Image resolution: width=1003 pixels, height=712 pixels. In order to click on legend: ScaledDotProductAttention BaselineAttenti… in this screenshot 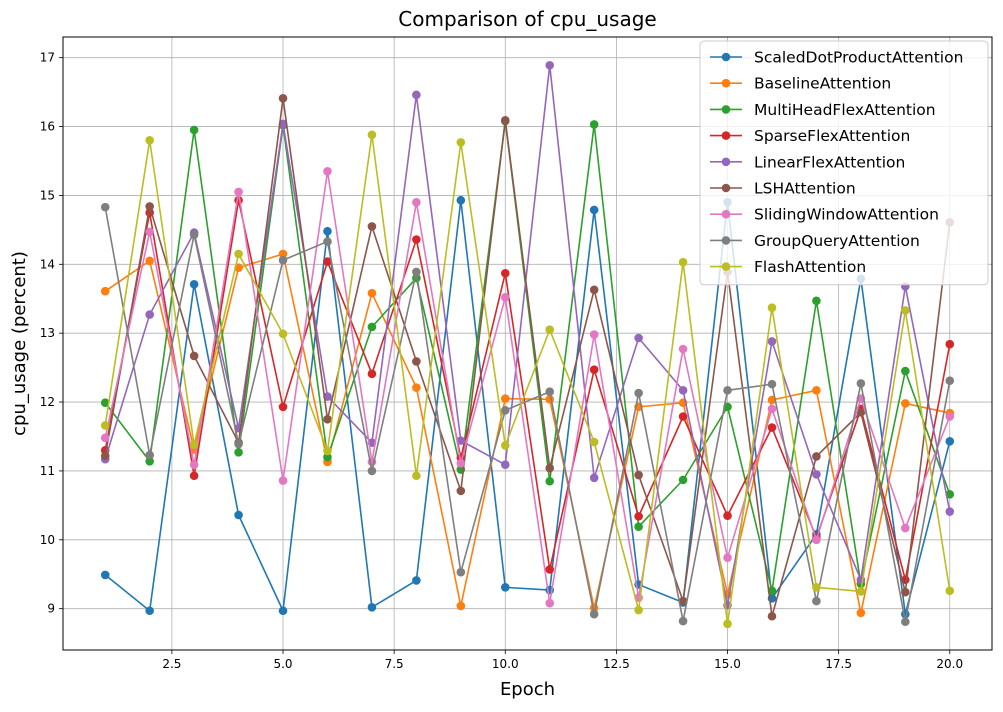, I will do `click(844, 163)`.